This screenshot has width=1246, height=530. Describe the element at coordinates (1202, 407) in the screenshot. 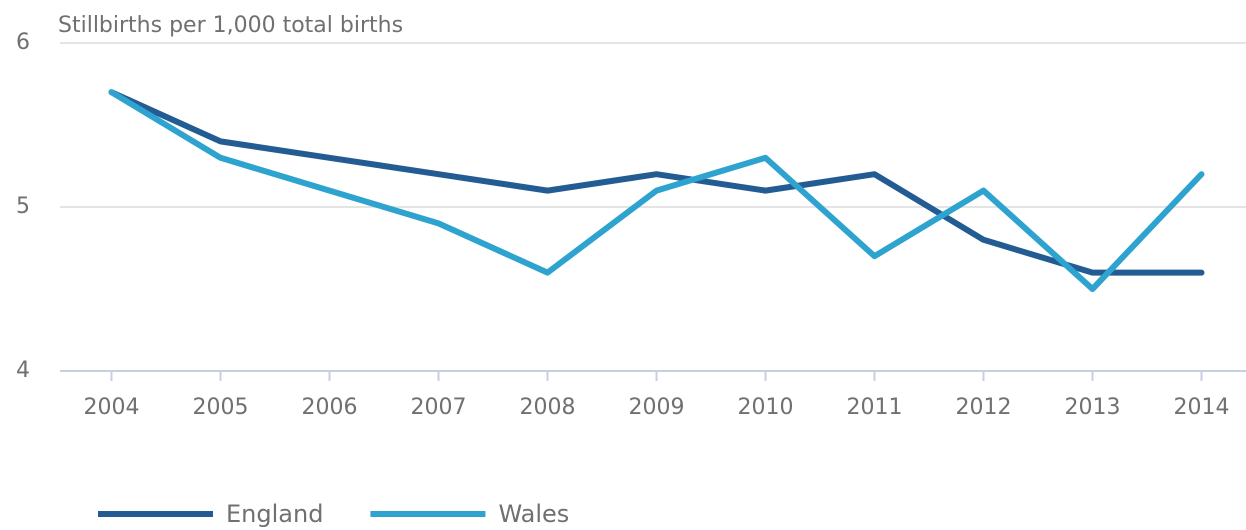

I see `x-tick-label: 2014` at that location.